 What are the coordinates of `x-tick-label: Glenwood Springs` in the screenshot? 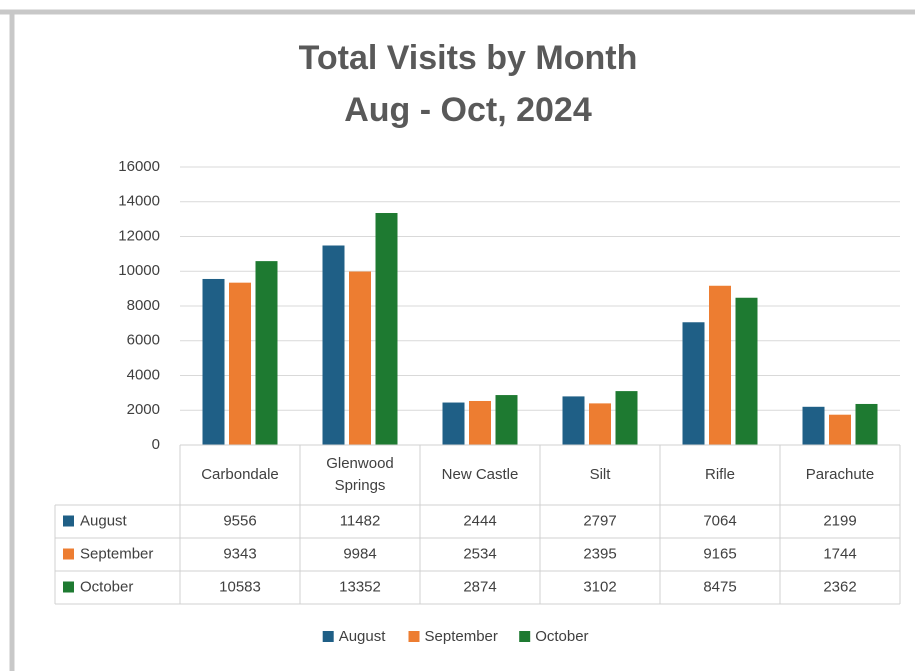 It's located at (360, 474).